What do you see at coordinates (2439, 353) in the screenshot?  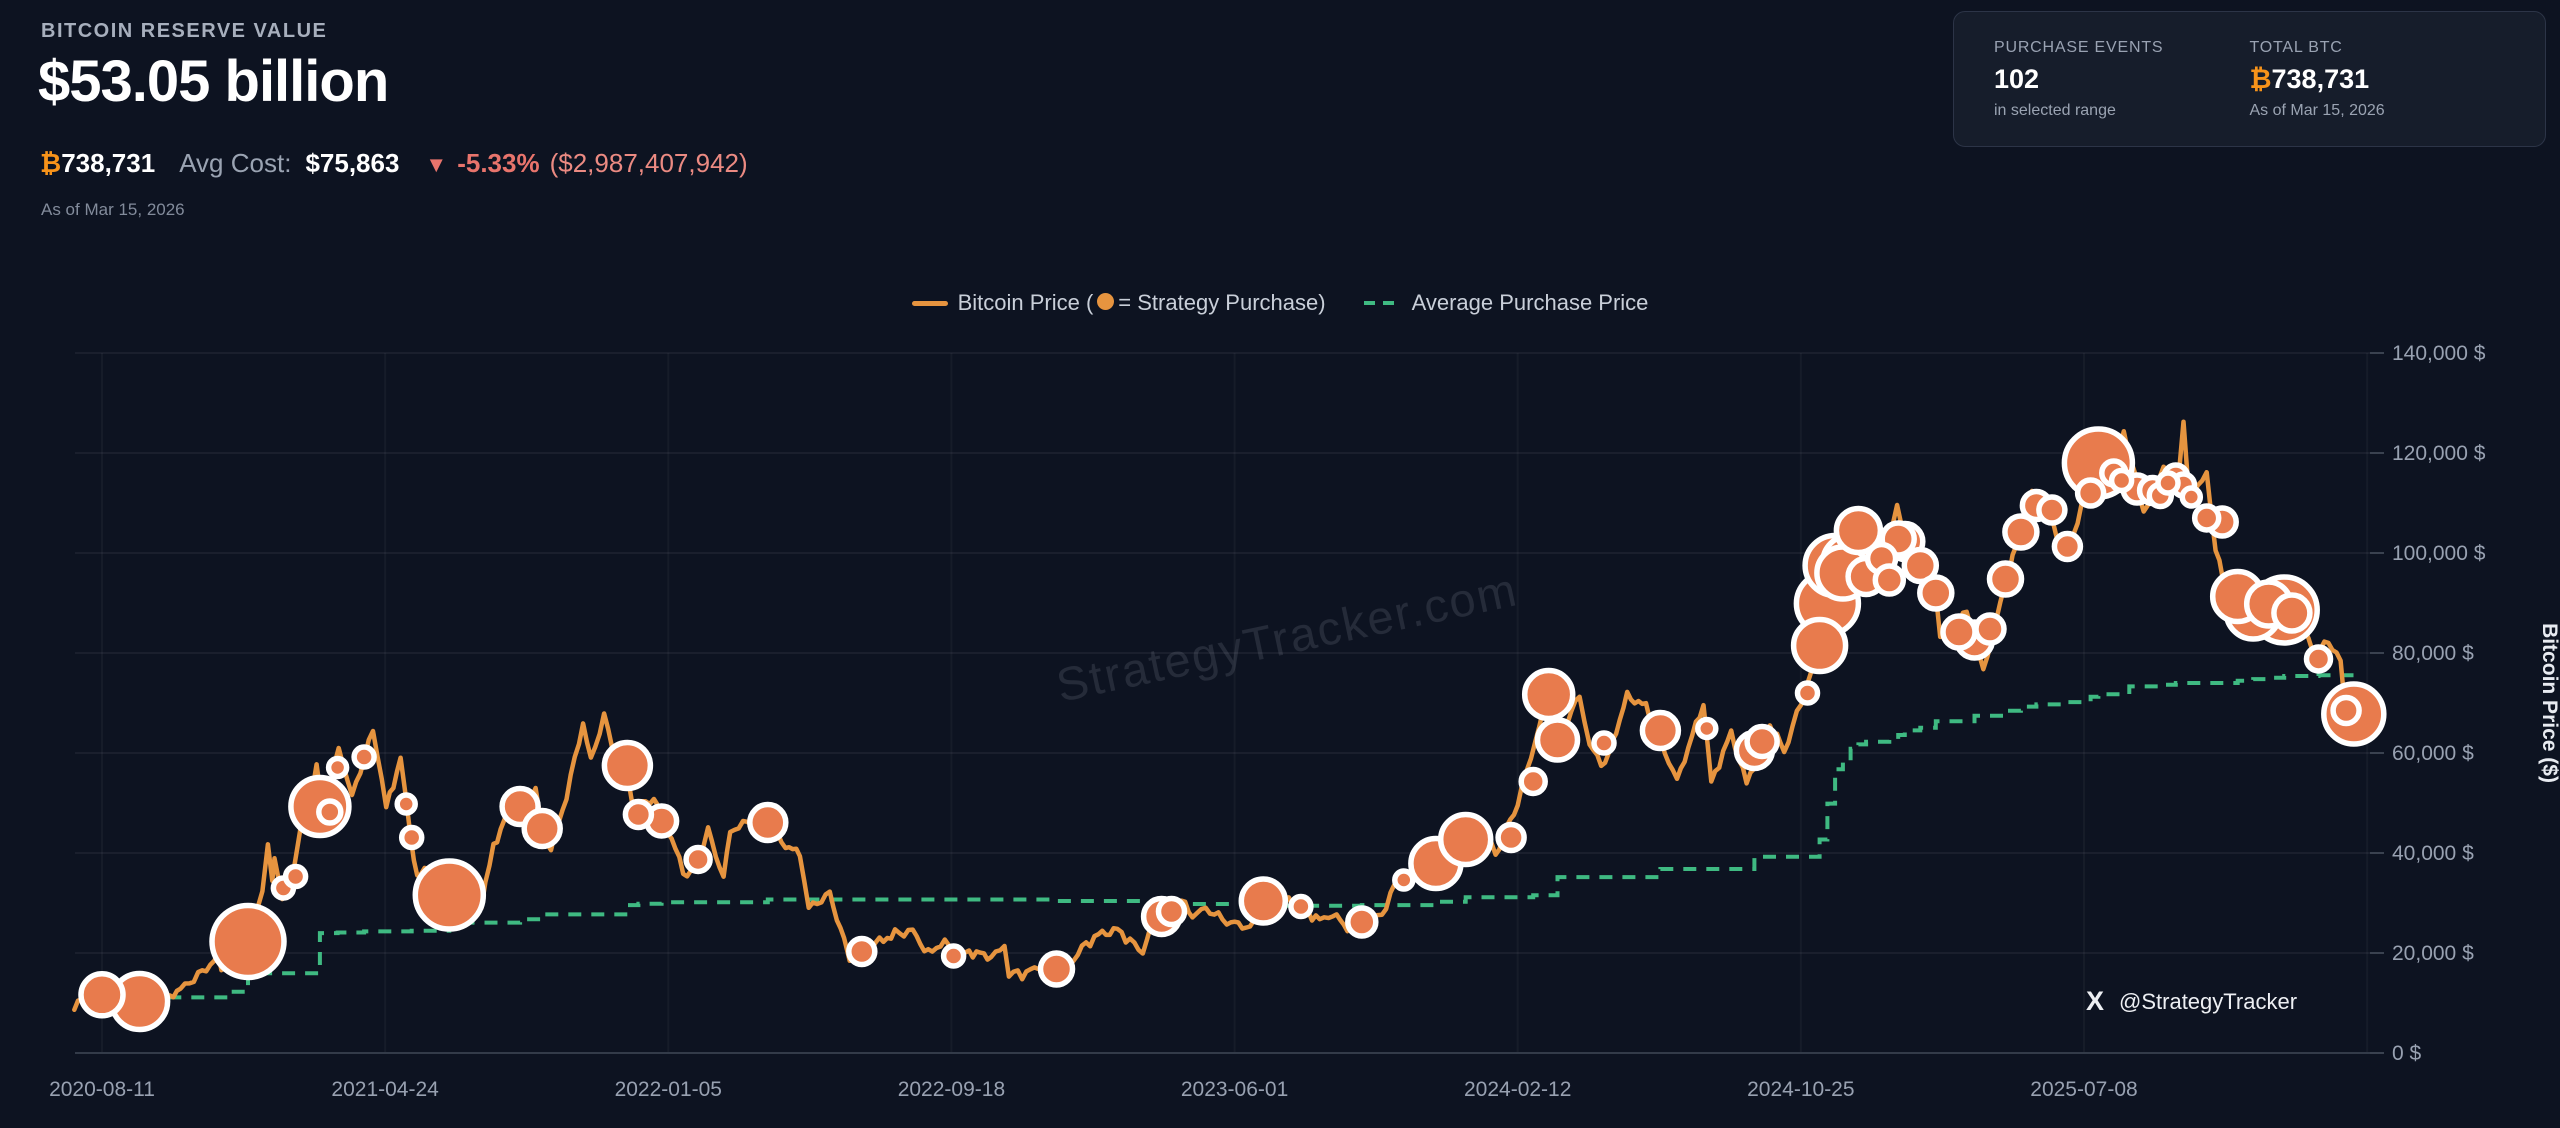 I see `svg-text: 140,000 $` at bounding box center [2439, 353].